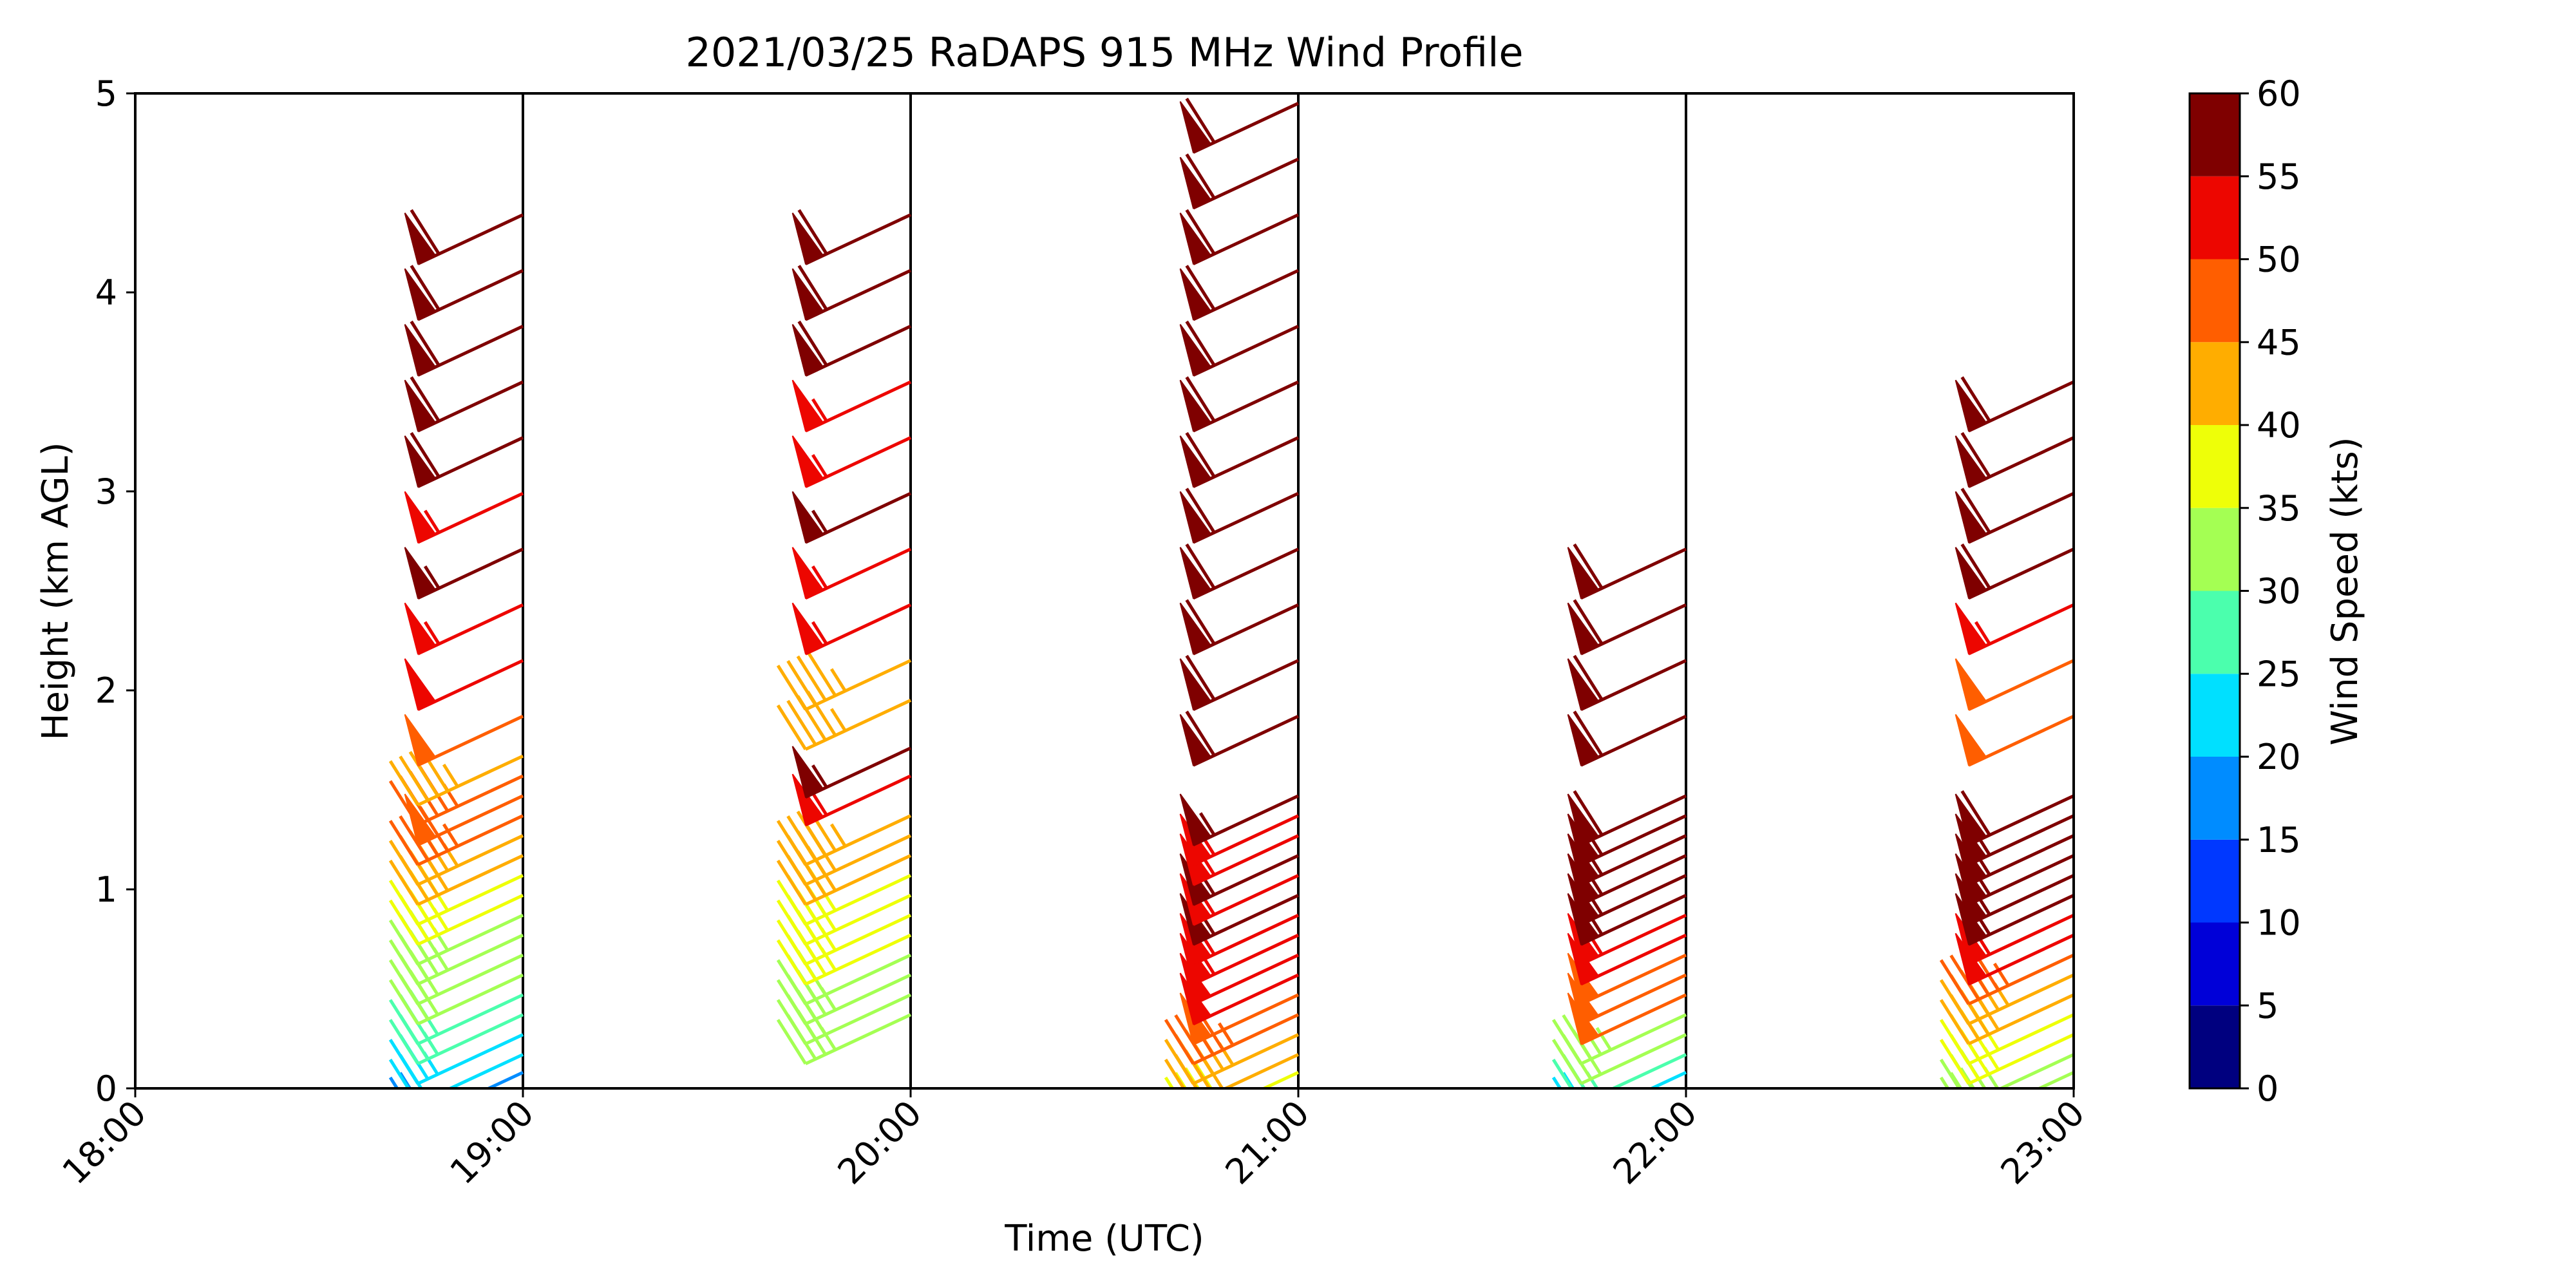  What do you see at coordinates (2267, 1089) in the screenshot?
I see `colorbar-tick-label: 0` at bounding box center [2267, 1089].